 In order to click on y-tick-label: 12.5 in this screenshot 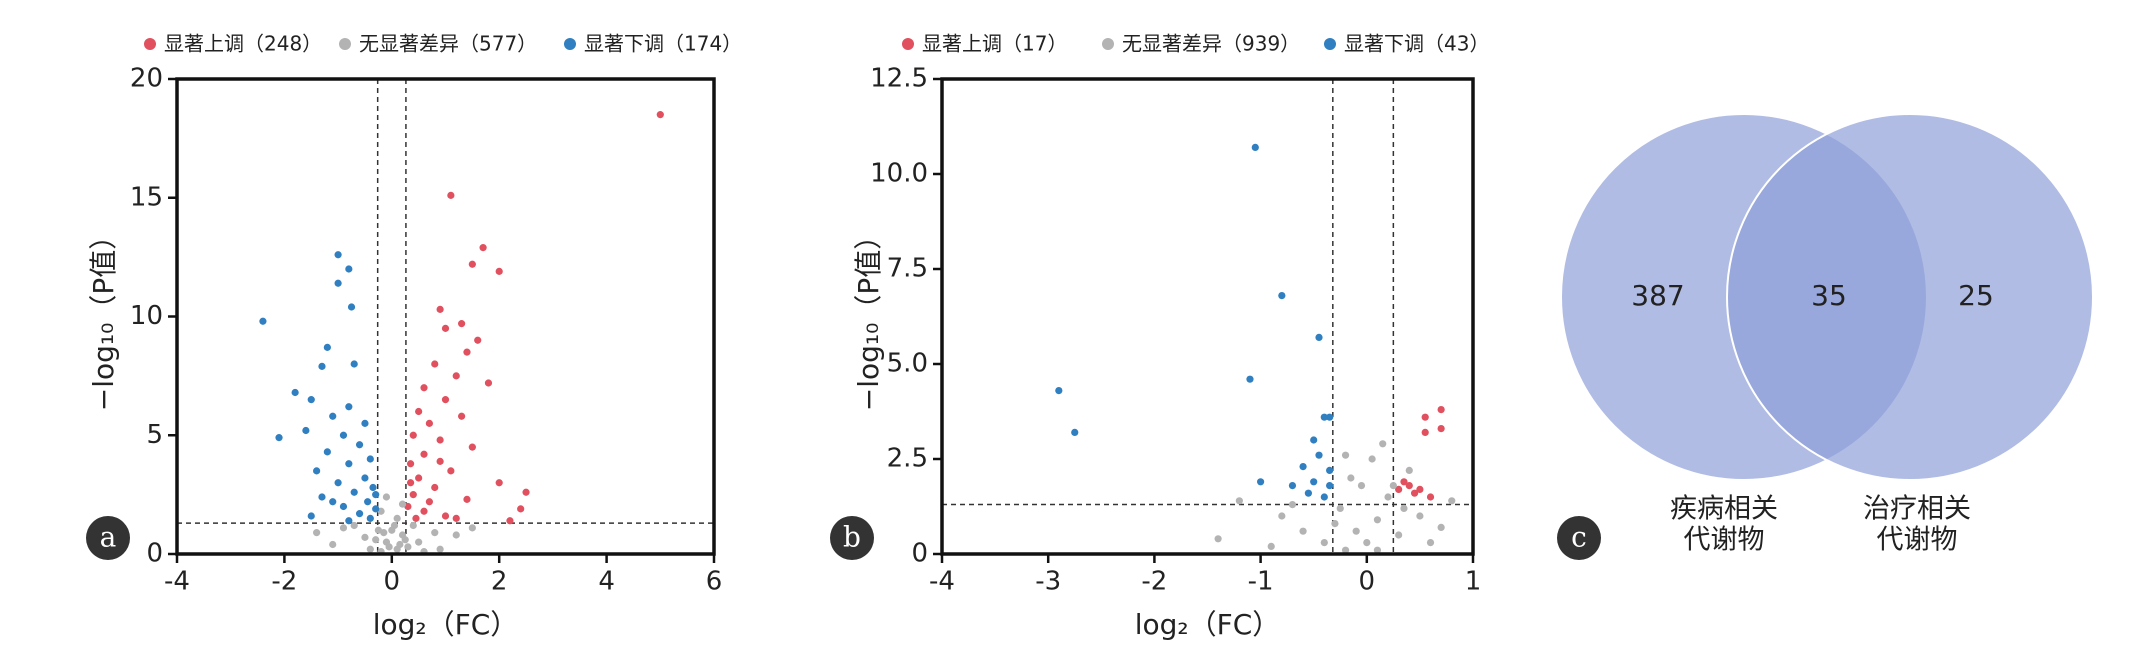, I will do `click(899, 79)`.